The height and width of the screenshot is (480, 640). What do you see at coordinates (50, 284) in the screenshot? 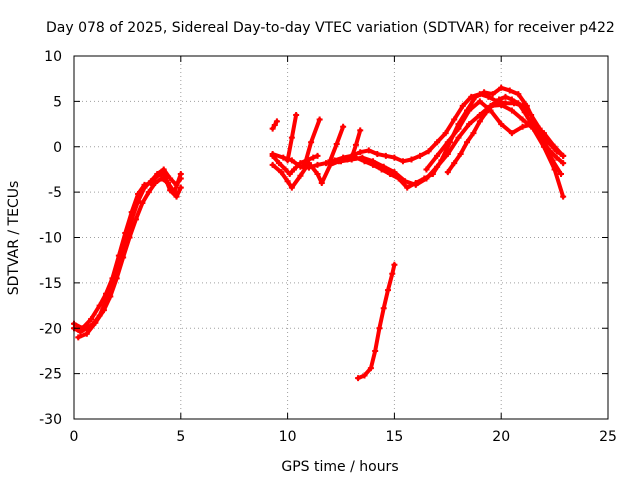
I see `y-tick-label: -15` at bounding box center [50, 284].